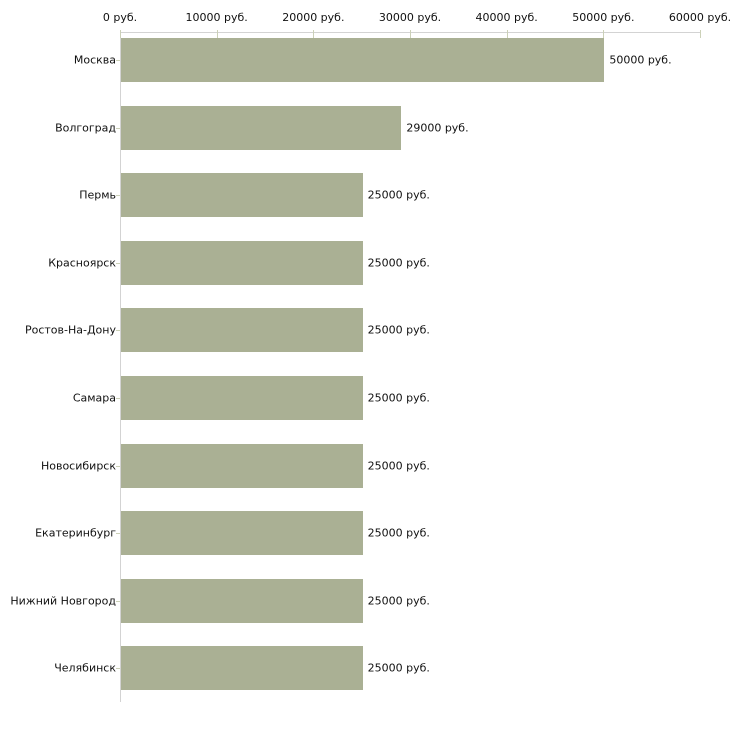 The image size is (730, 730). Describe the element at coordinates (75, 533) in the screenshot. I see `category-label: Екатеринбург` at that location.